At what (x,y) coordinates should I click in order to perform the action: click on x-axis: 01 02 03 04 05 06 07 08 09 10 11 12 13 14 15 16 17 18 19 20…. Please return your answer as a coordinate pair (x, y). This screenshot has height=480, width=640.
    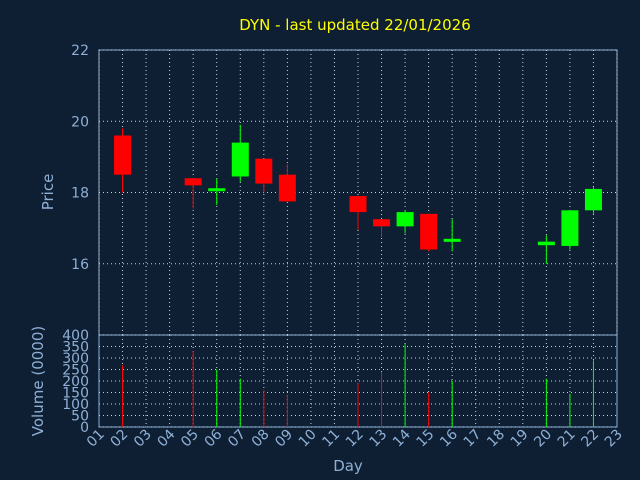
    Looking at the image, I should click on (355, 438).